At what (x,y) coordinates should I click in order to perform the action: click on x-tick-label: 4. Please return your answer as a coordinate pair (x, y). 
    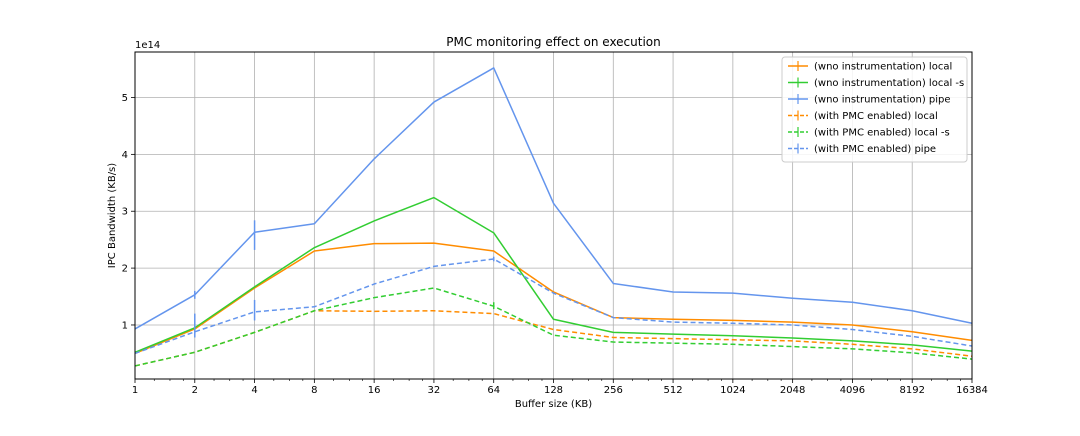
    Looking at the image, I should click on (254, 390).